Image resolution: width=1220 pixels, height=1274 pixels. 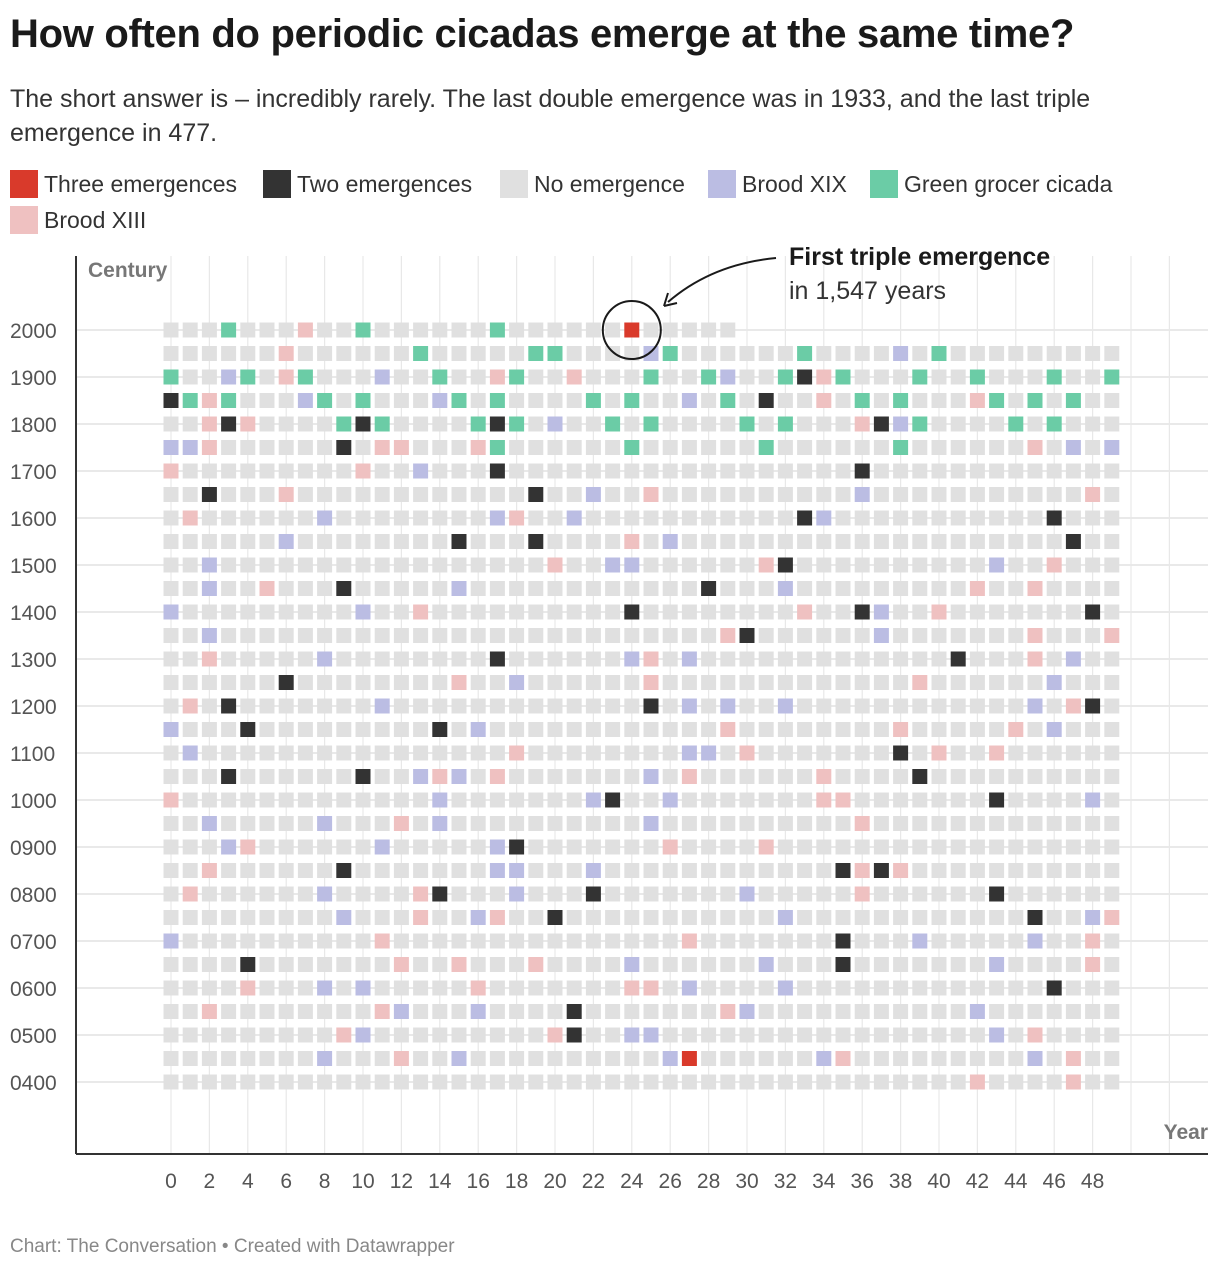 What do you see at coordinates (128, 270) in the screenshot?
I see `y-axis-title: Century` at bounding box center [128, 270].